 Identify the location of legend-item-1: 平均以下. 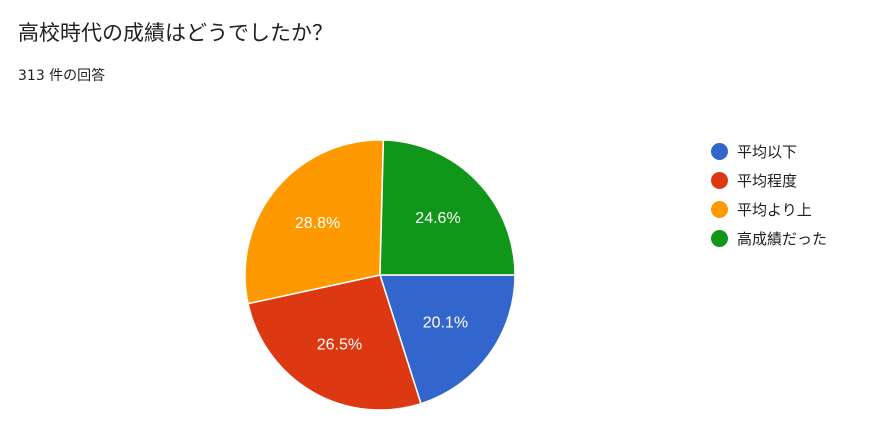
(769, 151).